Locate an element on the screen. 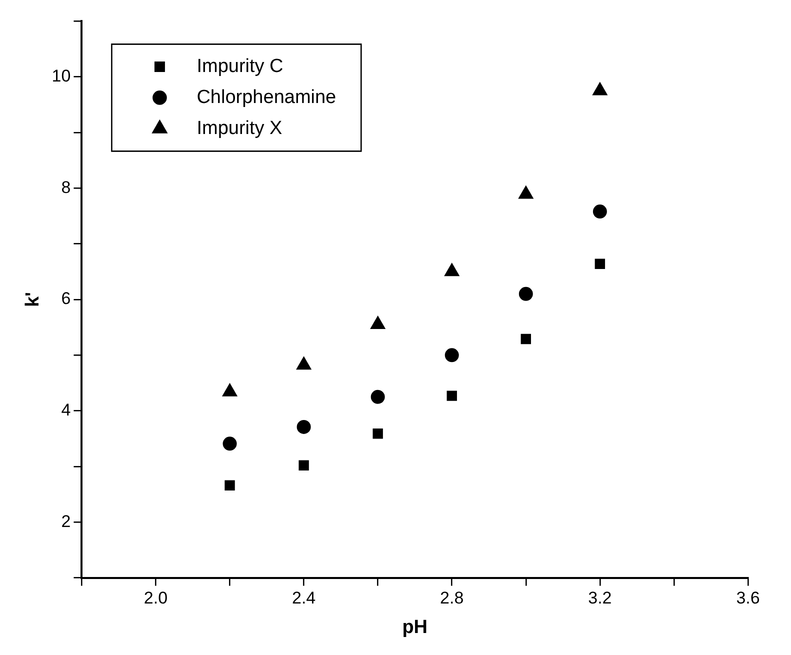 The height and width of the screenshot is (655, 791). y-axis-title: k' is located at coordinates (33, 300).